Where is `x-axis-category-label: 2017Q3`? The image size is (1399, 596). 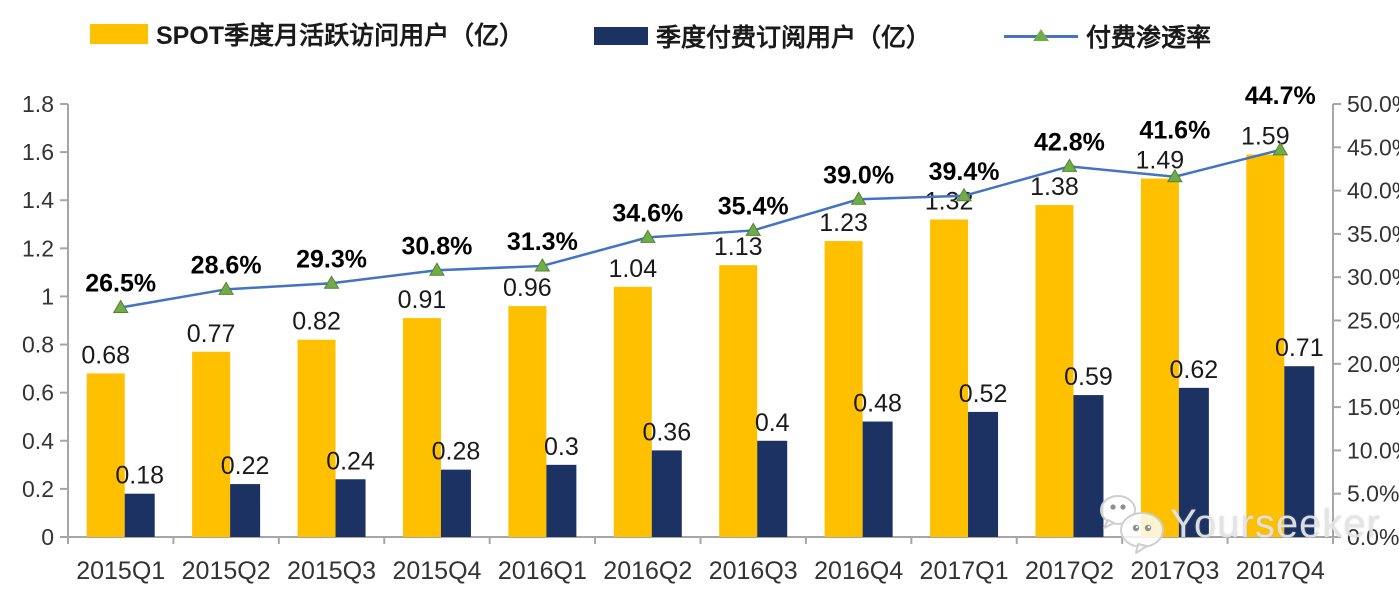 x-axis-category-label: 2017Q3 is located at coordinates (1174, 571).